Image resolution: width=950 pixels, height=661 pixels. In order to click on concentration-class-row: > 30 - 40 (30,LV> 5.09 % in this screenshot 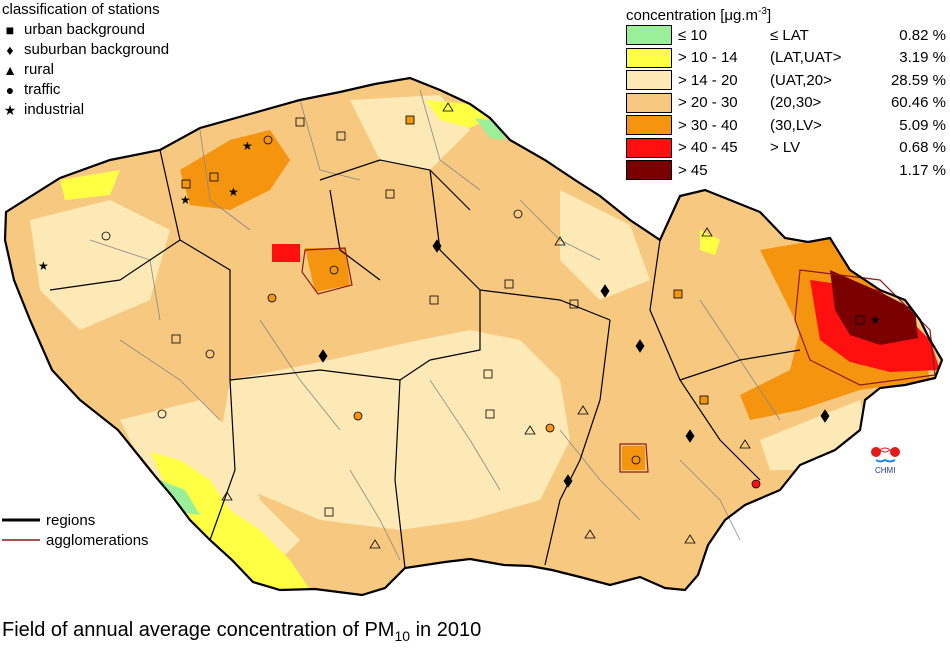, I will do `click(787, 125)`.